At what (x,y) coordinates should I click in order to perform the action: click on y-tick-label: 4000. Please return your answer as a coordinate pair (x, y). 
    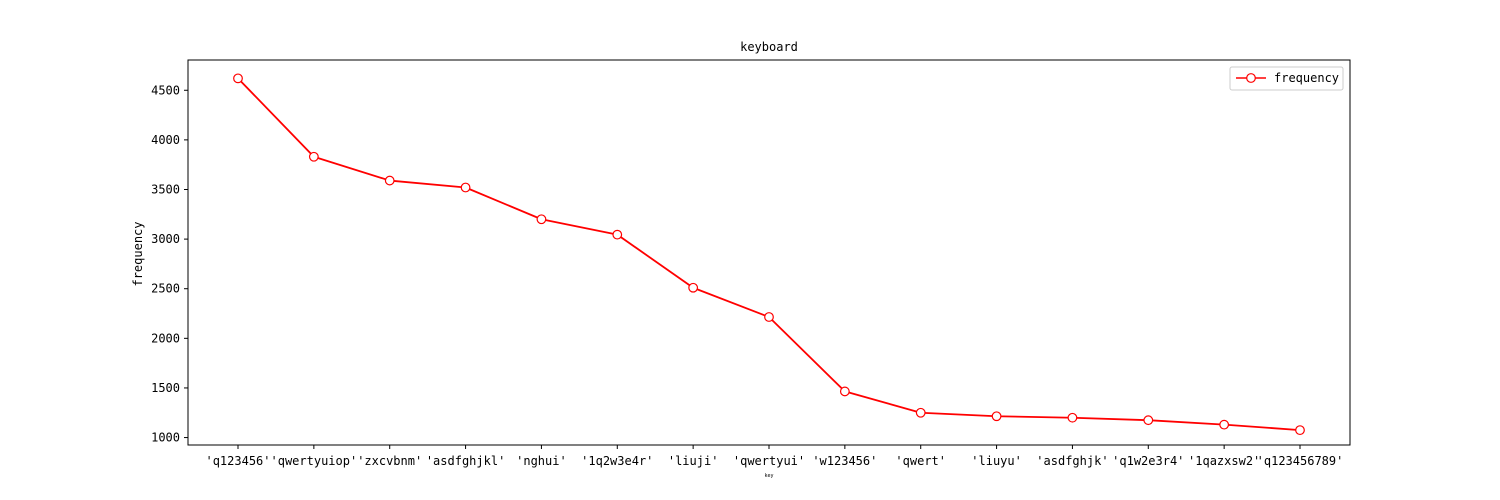
    Looking at the image, I should click on (165, 140).